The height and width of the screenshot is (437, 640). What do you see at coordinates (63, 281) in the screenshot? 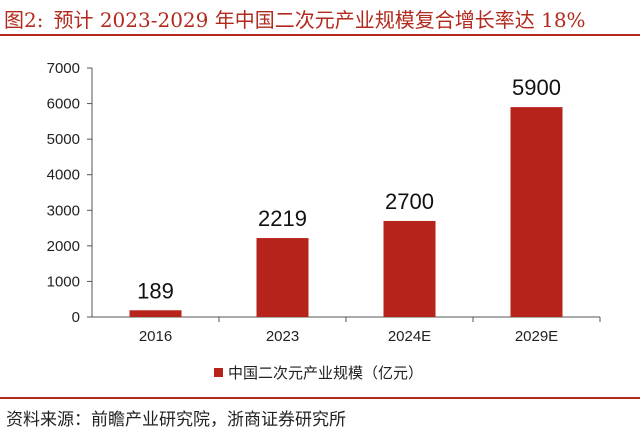
I see `y-tick-label: 1000` at bounding box center [63, 281].